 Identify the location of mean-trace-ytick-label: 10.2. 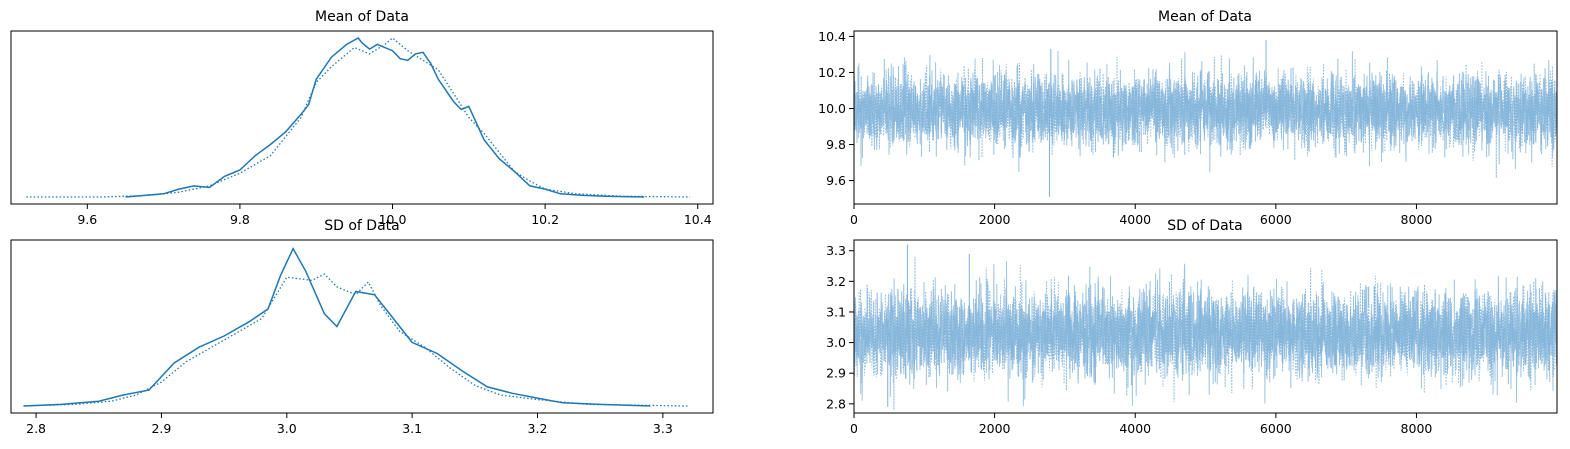
(832, 72).